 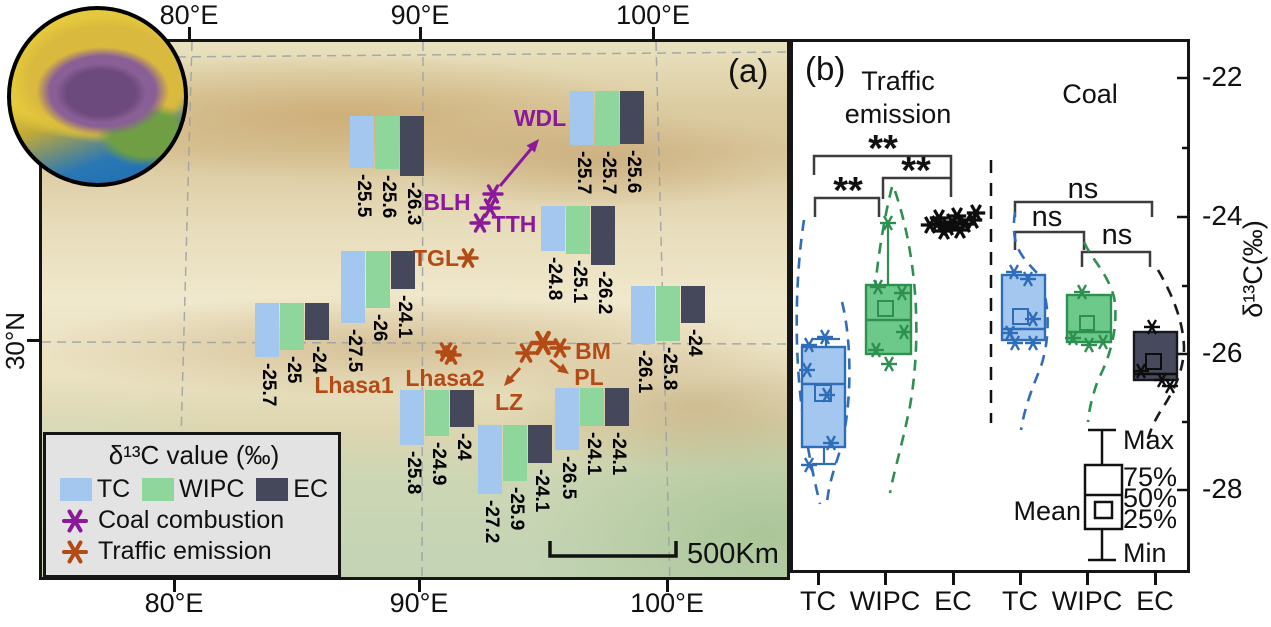 I want to click on map-legend-traffic-row: Traffic emission, so click(x=194, y=551).